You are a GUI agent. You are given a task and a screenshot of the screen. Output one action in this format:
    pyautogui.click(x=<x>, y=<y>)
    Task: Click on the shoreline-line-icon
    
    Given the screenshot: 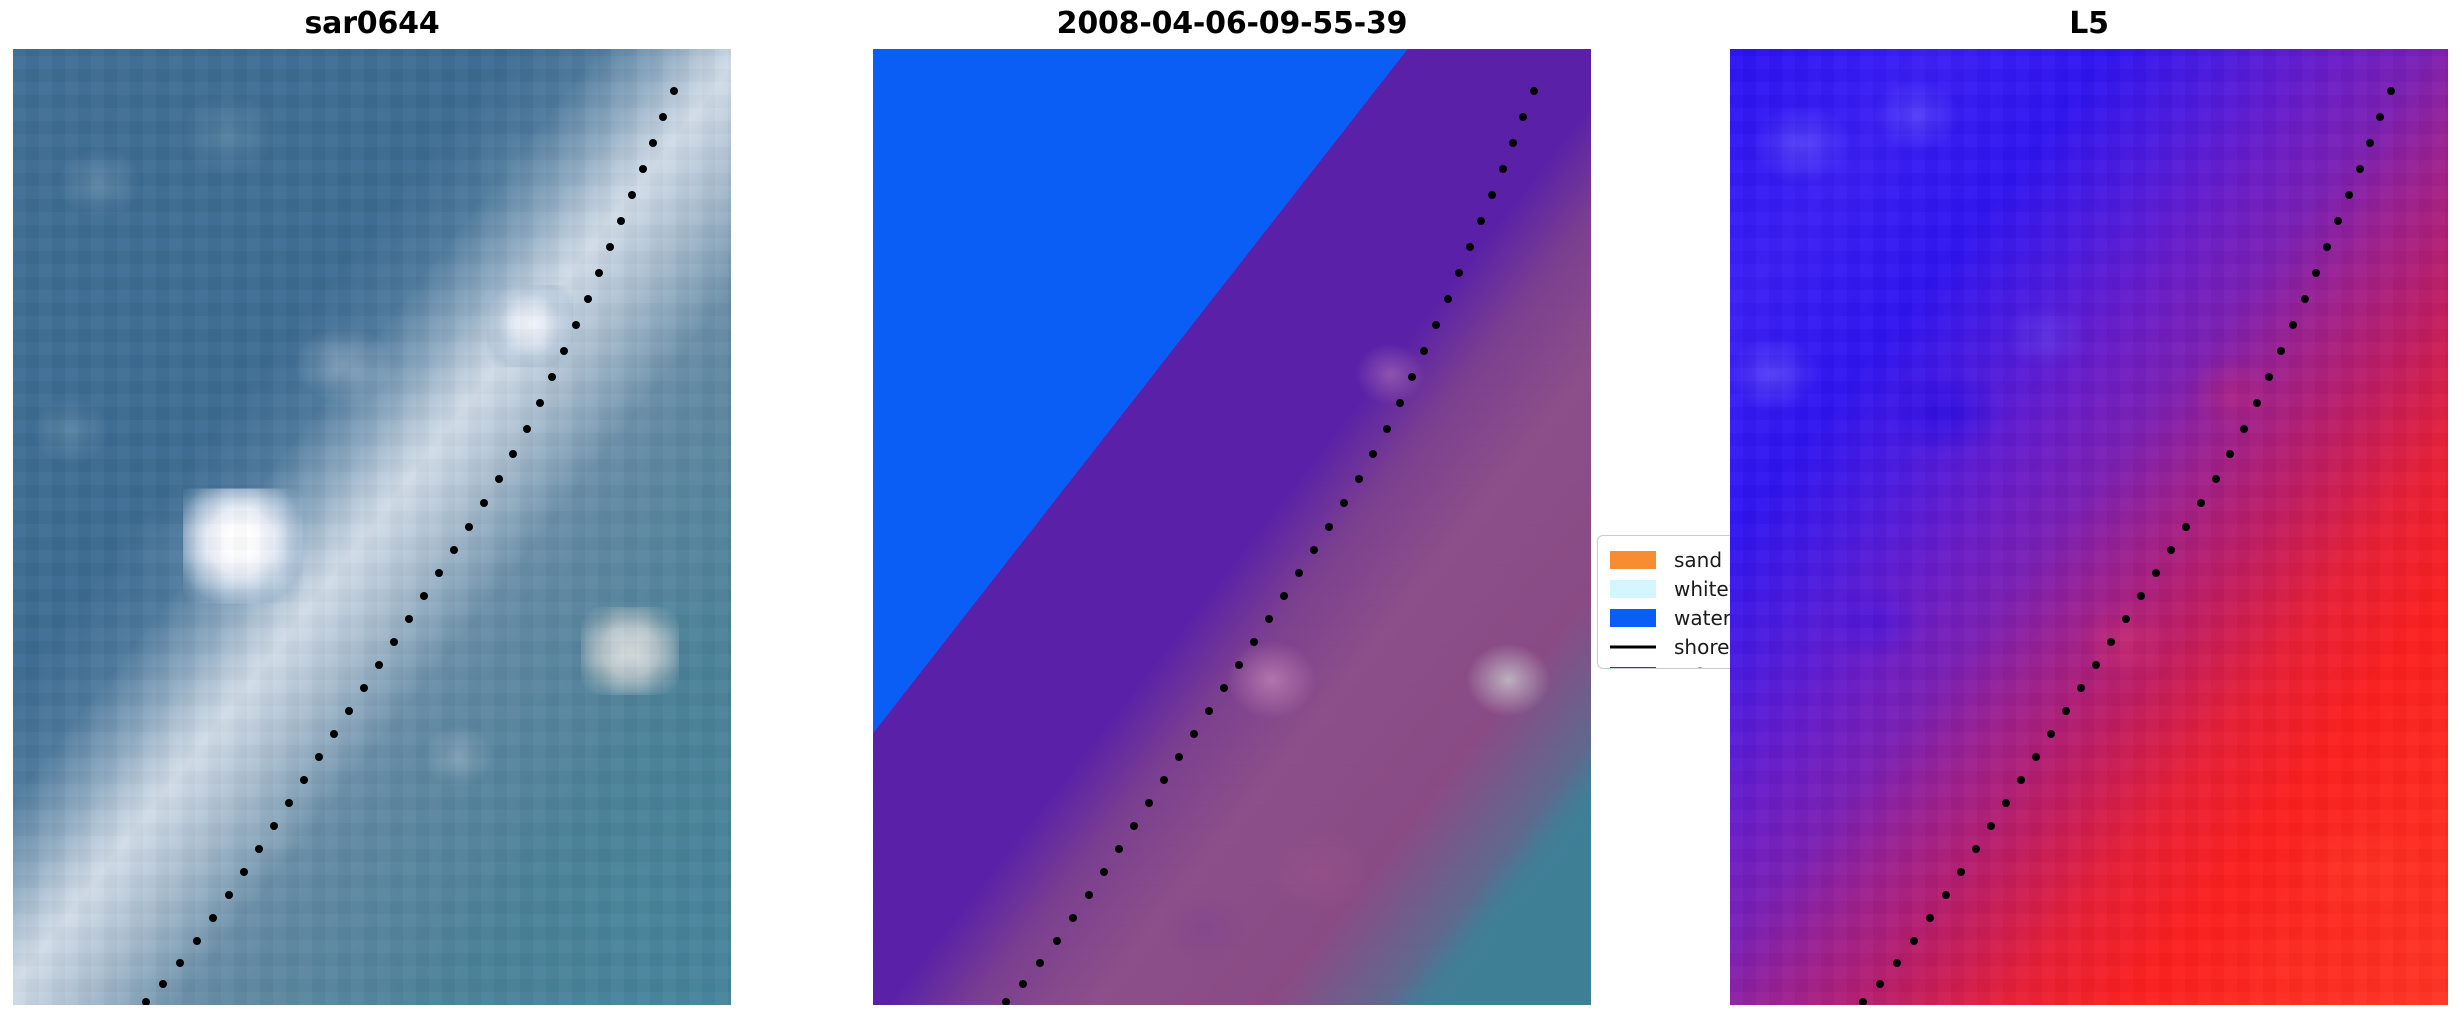 What is the action you would take?
    pyautogui.click(x=1633, y=647)
    